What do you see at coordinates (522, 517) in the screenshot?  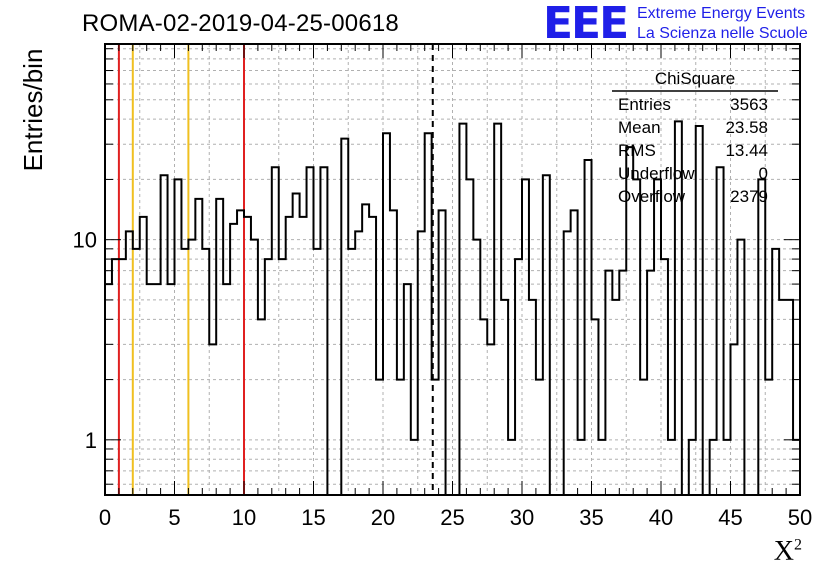 I see `x-tick-label: 30` at bounding box center [522, 517].